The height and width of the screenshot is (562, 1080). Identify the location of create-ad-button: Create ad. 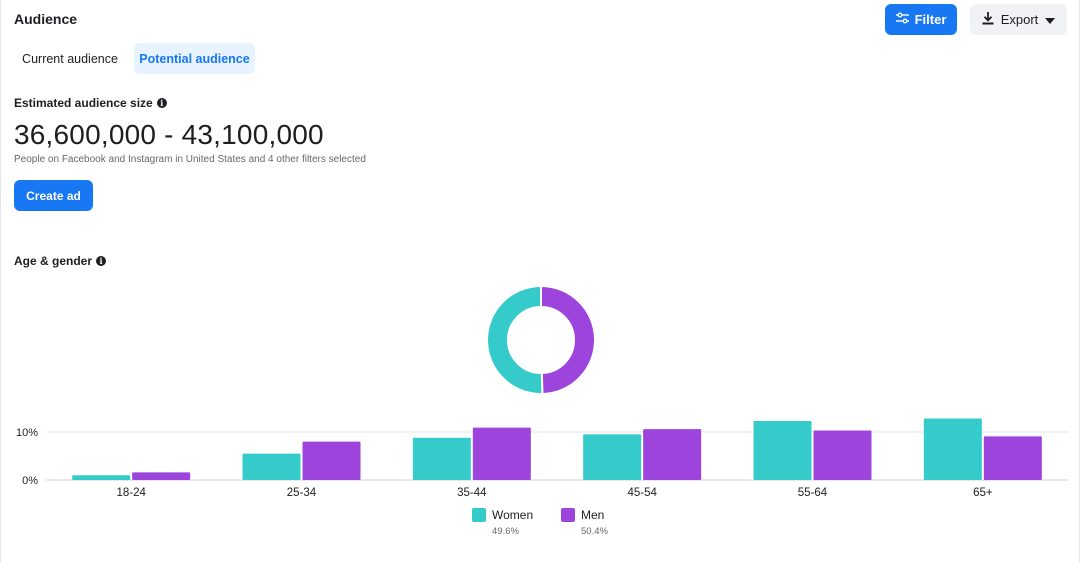
(53, 195).